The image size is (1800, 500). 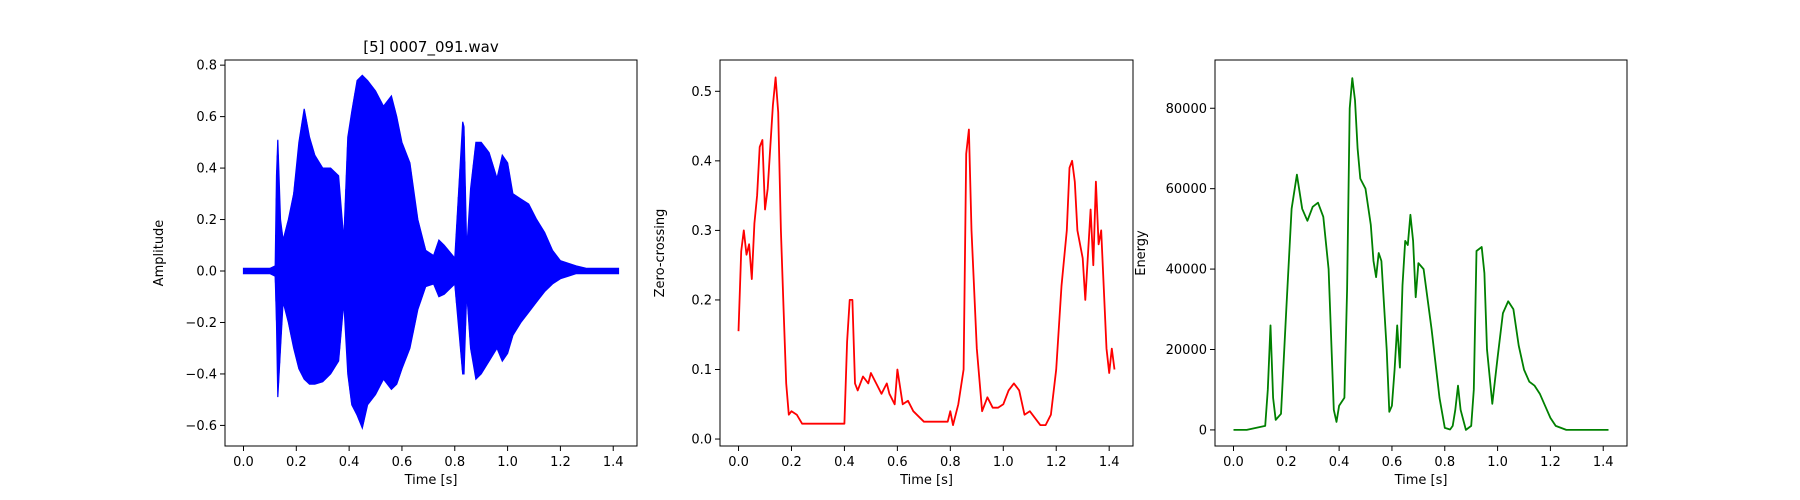 I want to click on zero-crossing-y-tick-label: 0.0, so click(x=701, y=440).